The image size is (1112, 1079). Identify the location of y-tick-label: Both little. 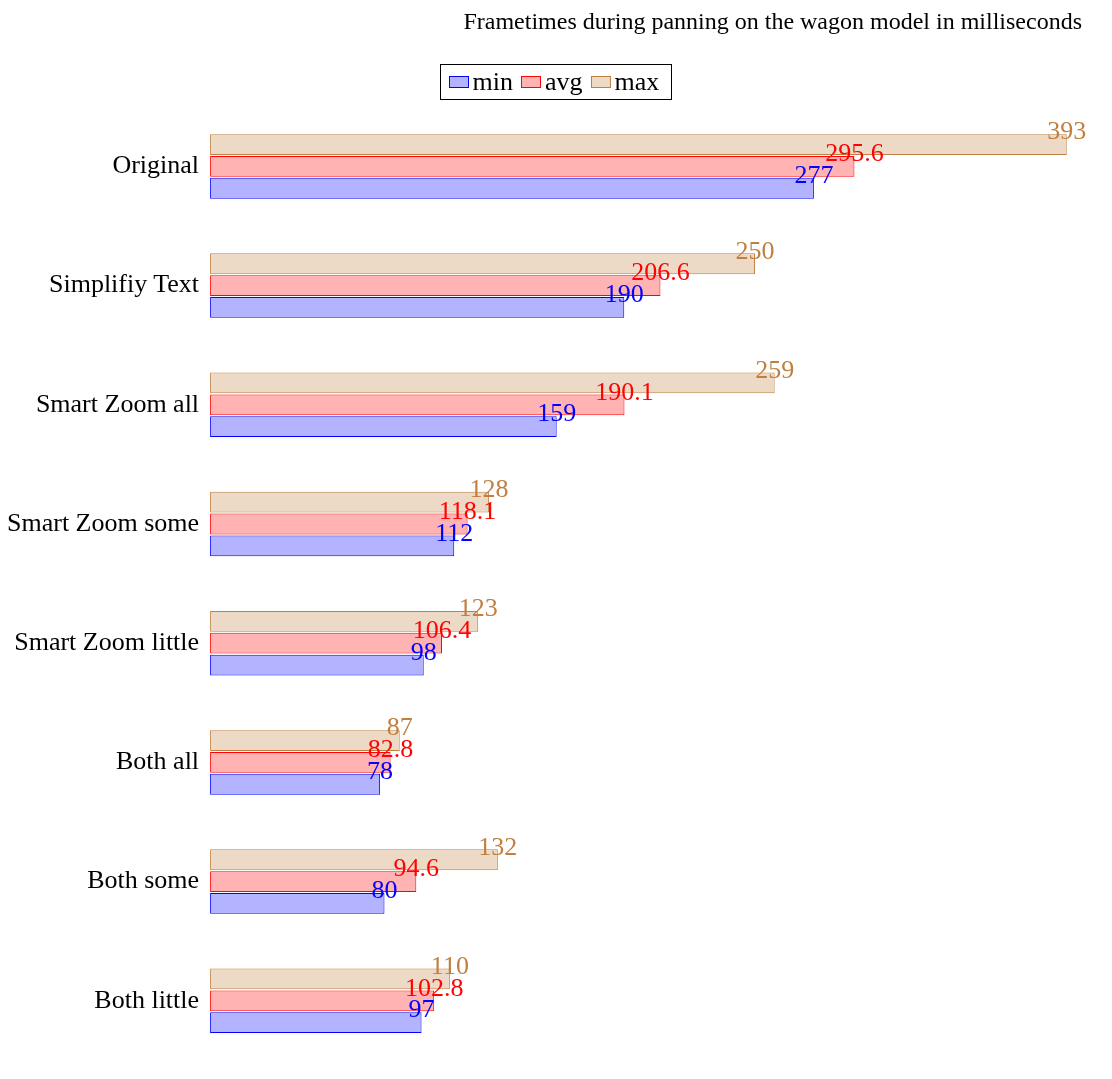
(147, 999).